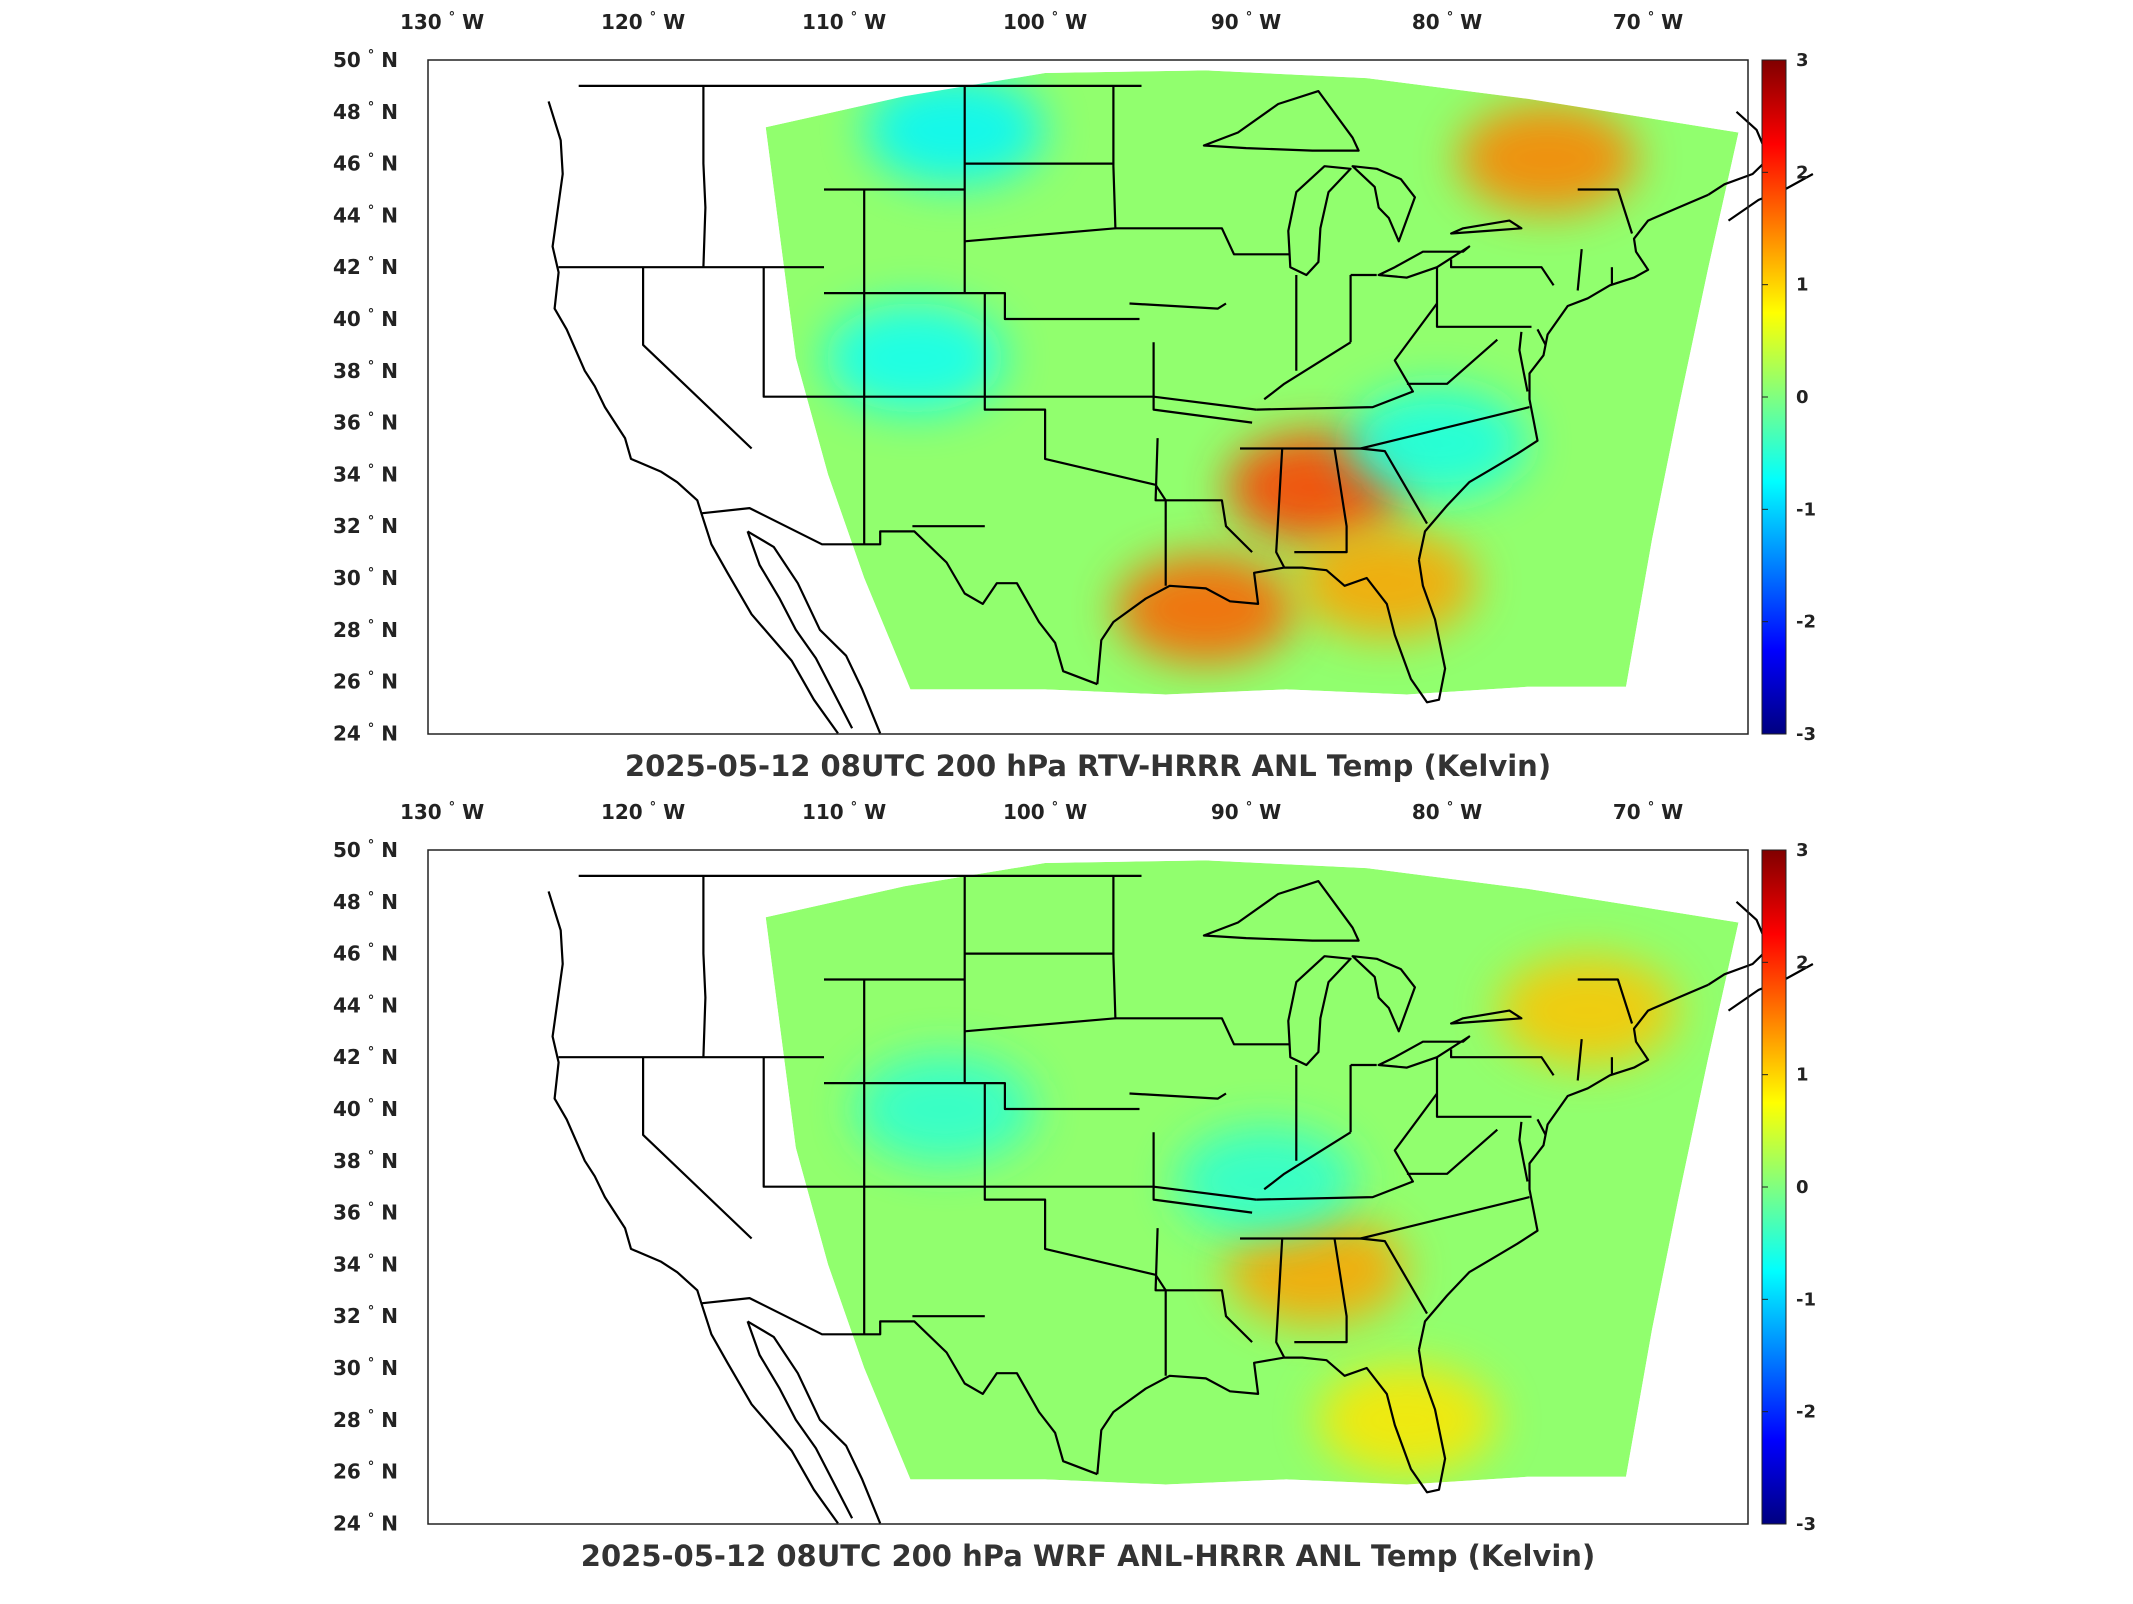 The height and width of the screenshot is (1604, 2133). Describe the element at coordinates (1802, 962) in the screenshot. I see `colorbar-tick-label: 2` at that location.